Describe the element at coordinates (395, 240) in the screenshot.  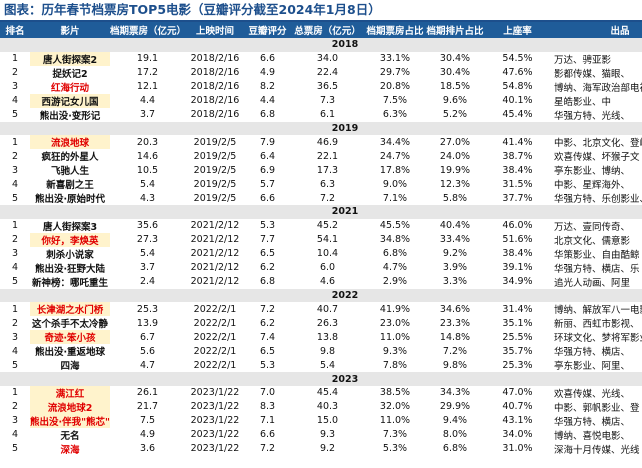
I see `cell: 34.8%` at that location.